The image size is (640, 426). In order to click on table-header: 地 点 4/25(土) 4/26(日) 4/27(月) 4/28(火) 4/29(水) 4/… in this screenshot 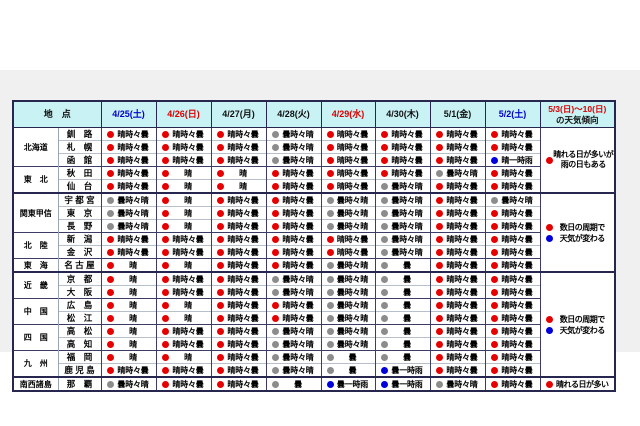, I will do `click(313, 114)`.